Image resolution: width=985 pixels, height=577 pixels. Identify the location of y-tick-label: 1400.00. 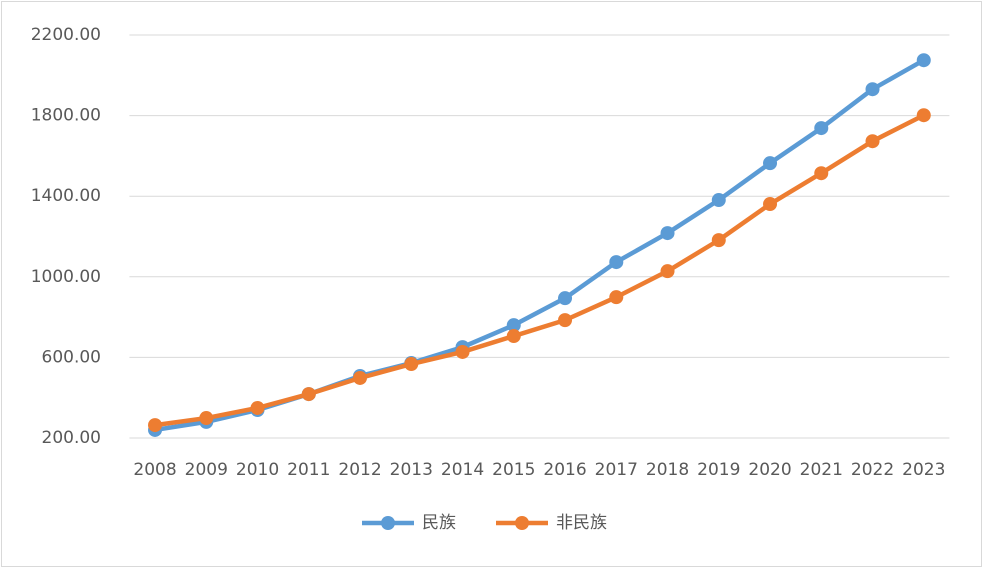
(66, 196).